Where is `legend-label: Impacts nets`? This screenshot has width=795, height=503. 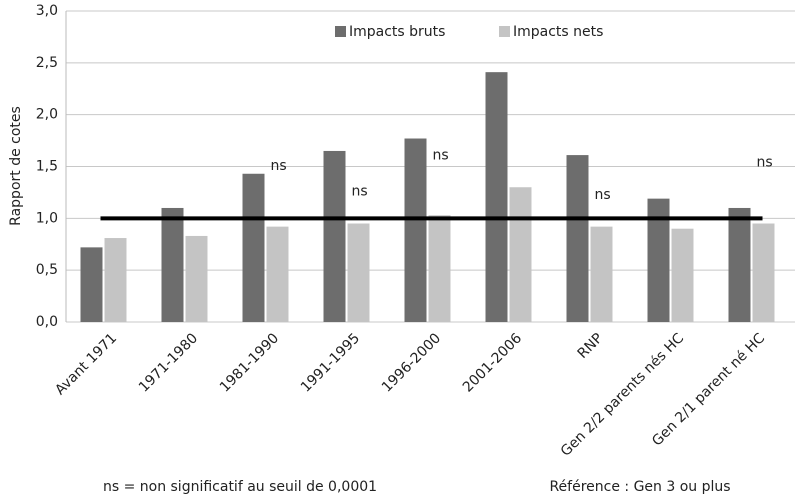
legend-label: Impacts nets is located at coordinates (558, 32).